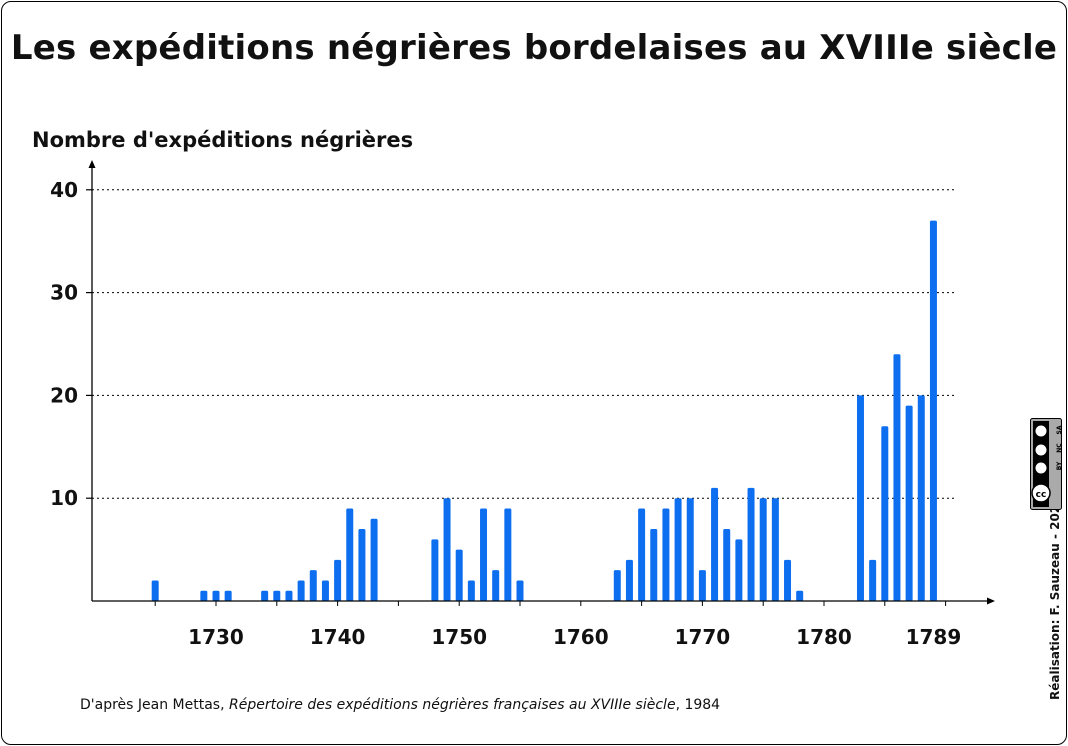  Describe the element at coordinates (64, 293) in the screenshot. I see `y-tick-label-30: 30` at that location.